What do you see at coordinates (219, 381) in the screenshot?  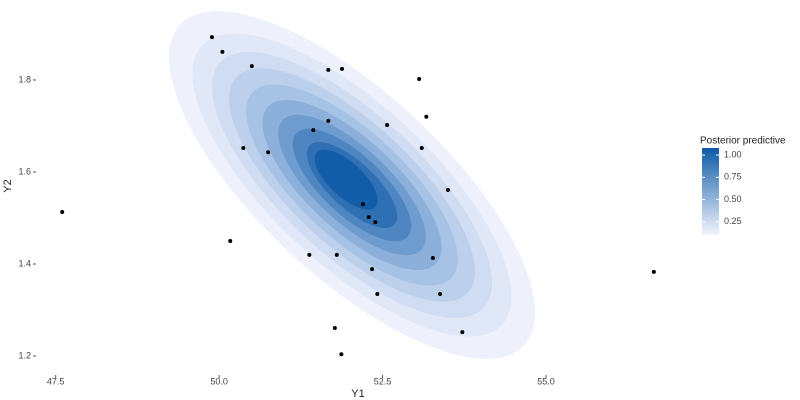 I see `x-tick-label: 50.0` at bounding box center [219, 381].